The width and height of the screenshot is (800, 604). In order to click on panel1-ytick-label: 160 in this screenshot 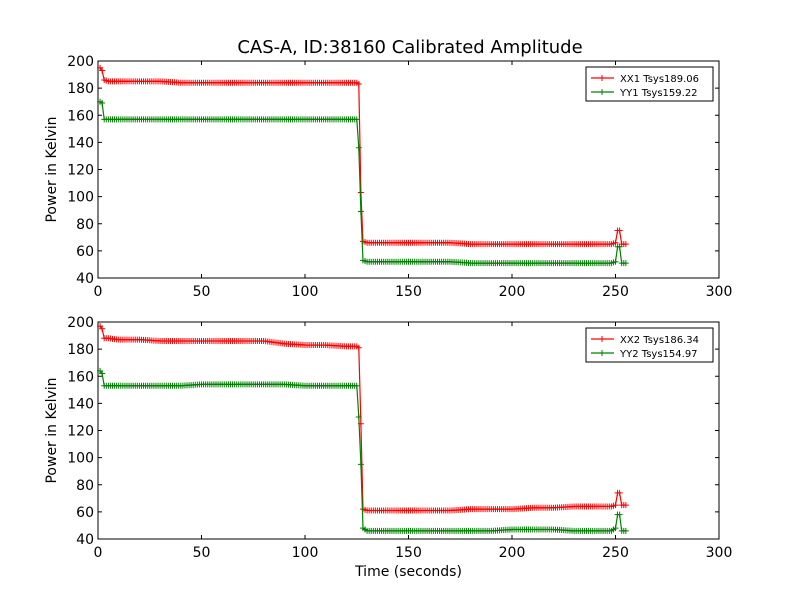, I will do `click(80, 116)`.